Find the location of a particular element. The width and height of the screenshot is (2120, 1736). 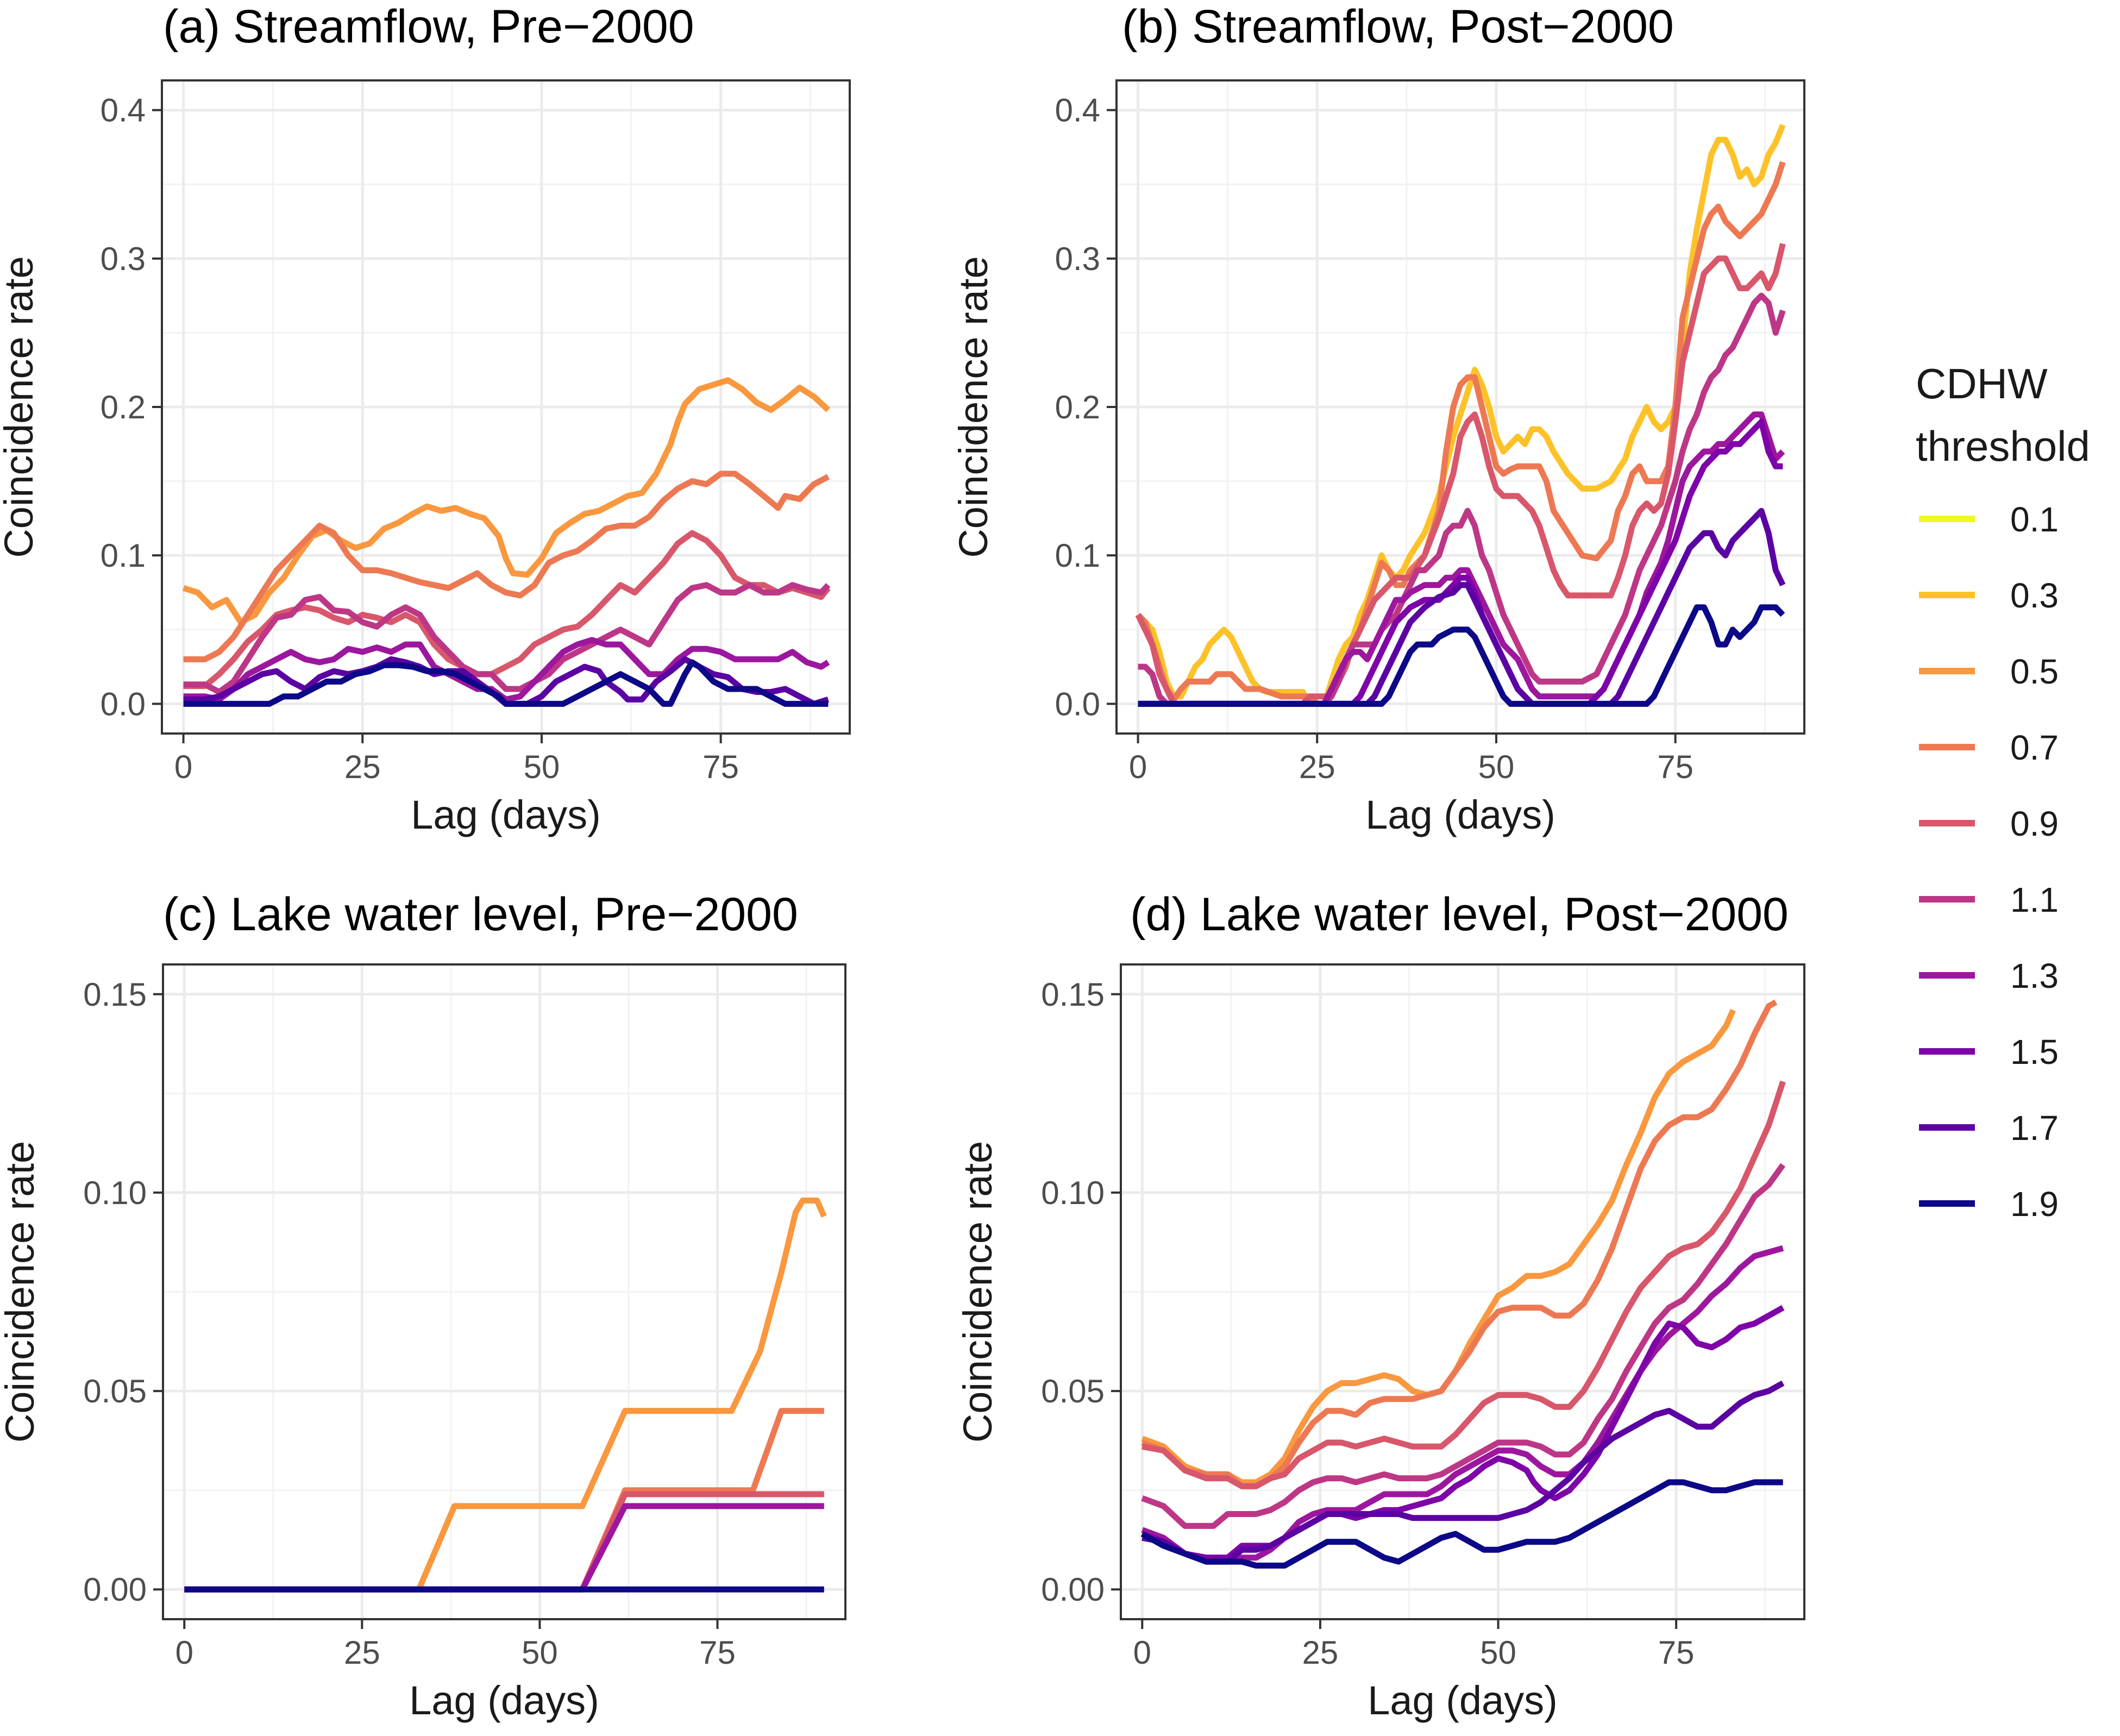

panel-d-y-tick-label: 0.10 is located at coordinates (1073, 1193).